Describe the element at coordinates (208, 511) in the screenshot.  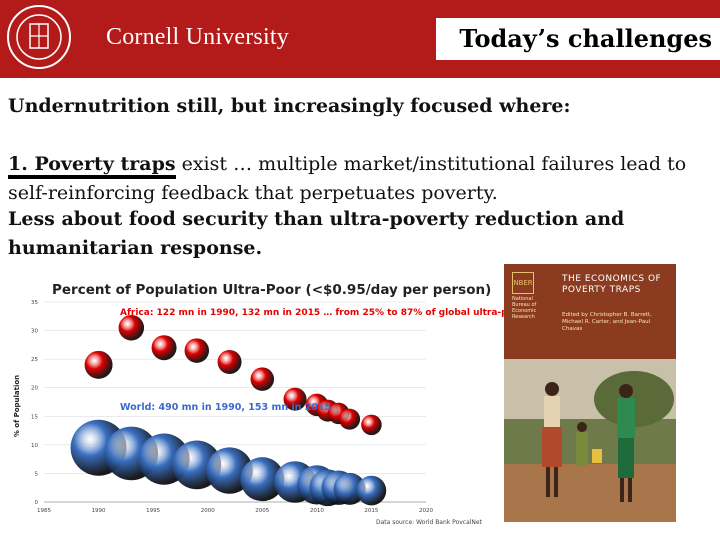
I see `x-tick-label: 2000` at that location.